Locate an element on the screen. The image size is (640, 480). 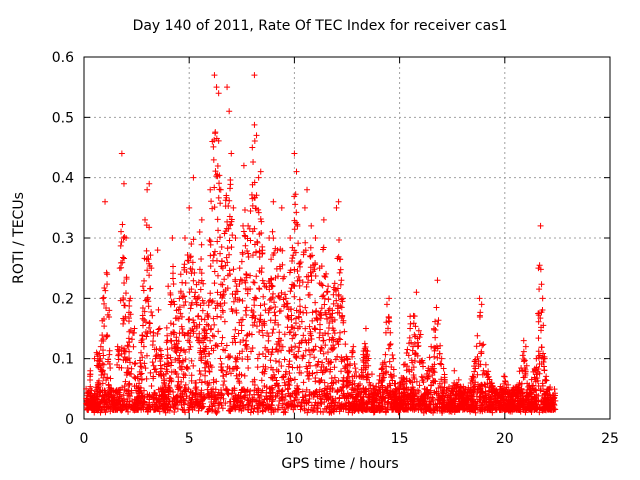
x-tick-label: 5 is located at coordinates (189, 439).